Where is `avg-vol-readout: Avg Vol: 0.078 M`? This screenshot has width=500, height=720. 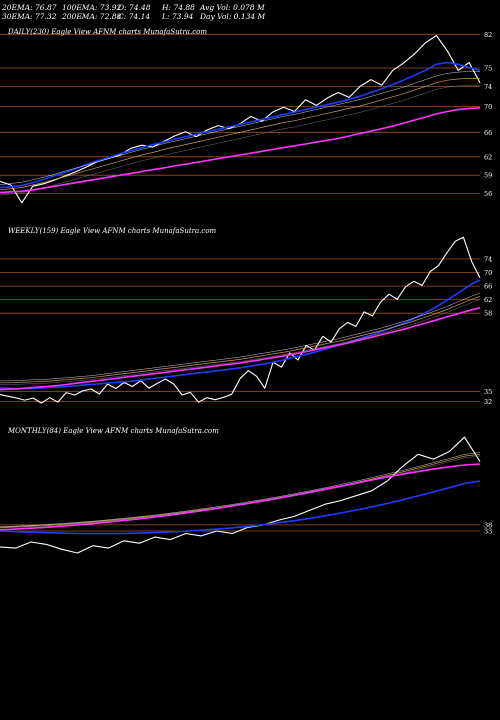 avg-vol-readout: Avg Vol: 0.078 M is located at coordinates (232, 7).